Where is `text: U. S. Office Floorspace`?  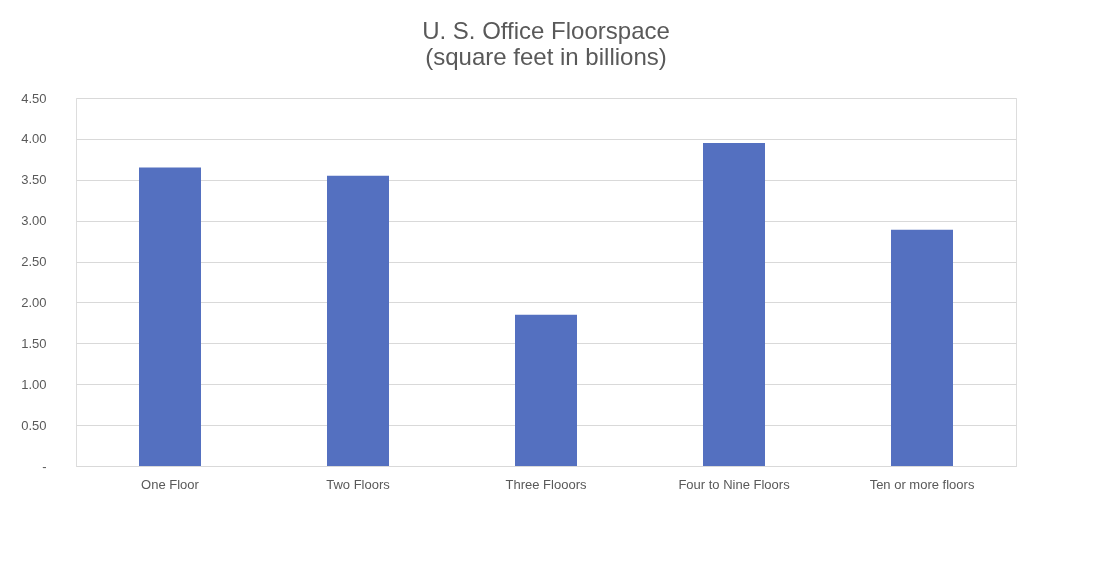 text: U. S. Office Floorspace is located at coordinates (546, 30).